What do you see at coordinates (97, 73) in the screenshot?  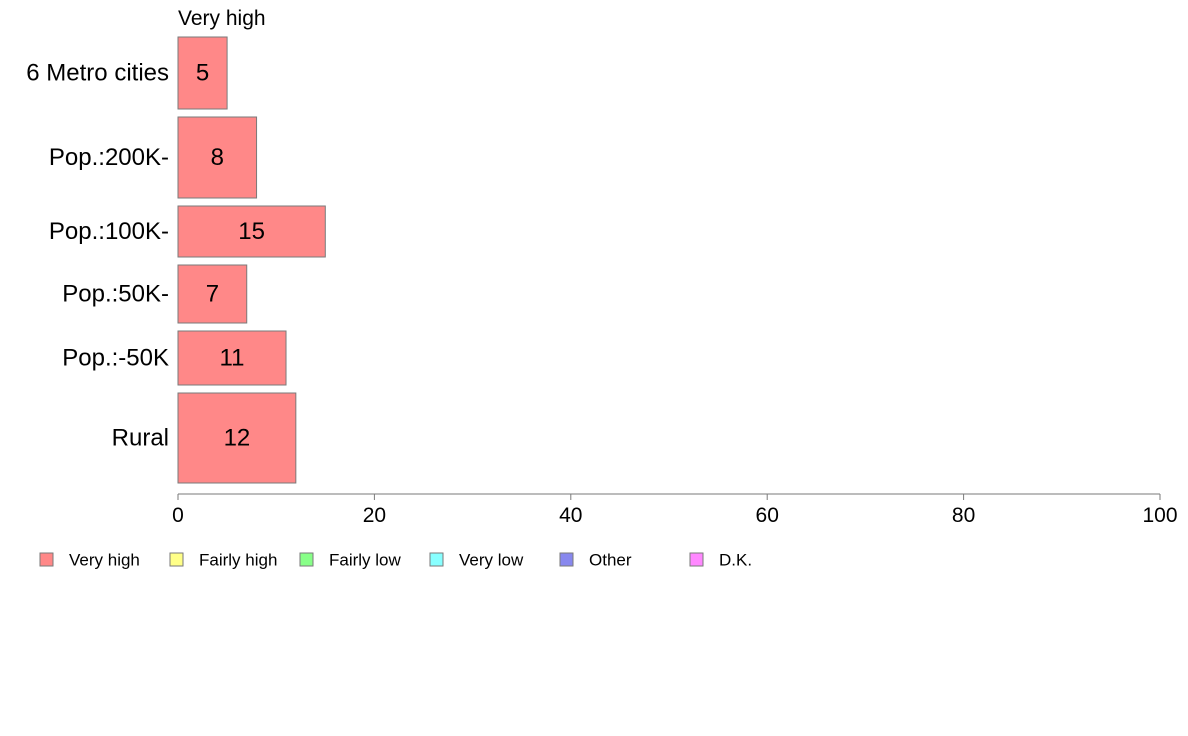 I see `category-label: 6 Metro cities` at bounding box center [97, 73].